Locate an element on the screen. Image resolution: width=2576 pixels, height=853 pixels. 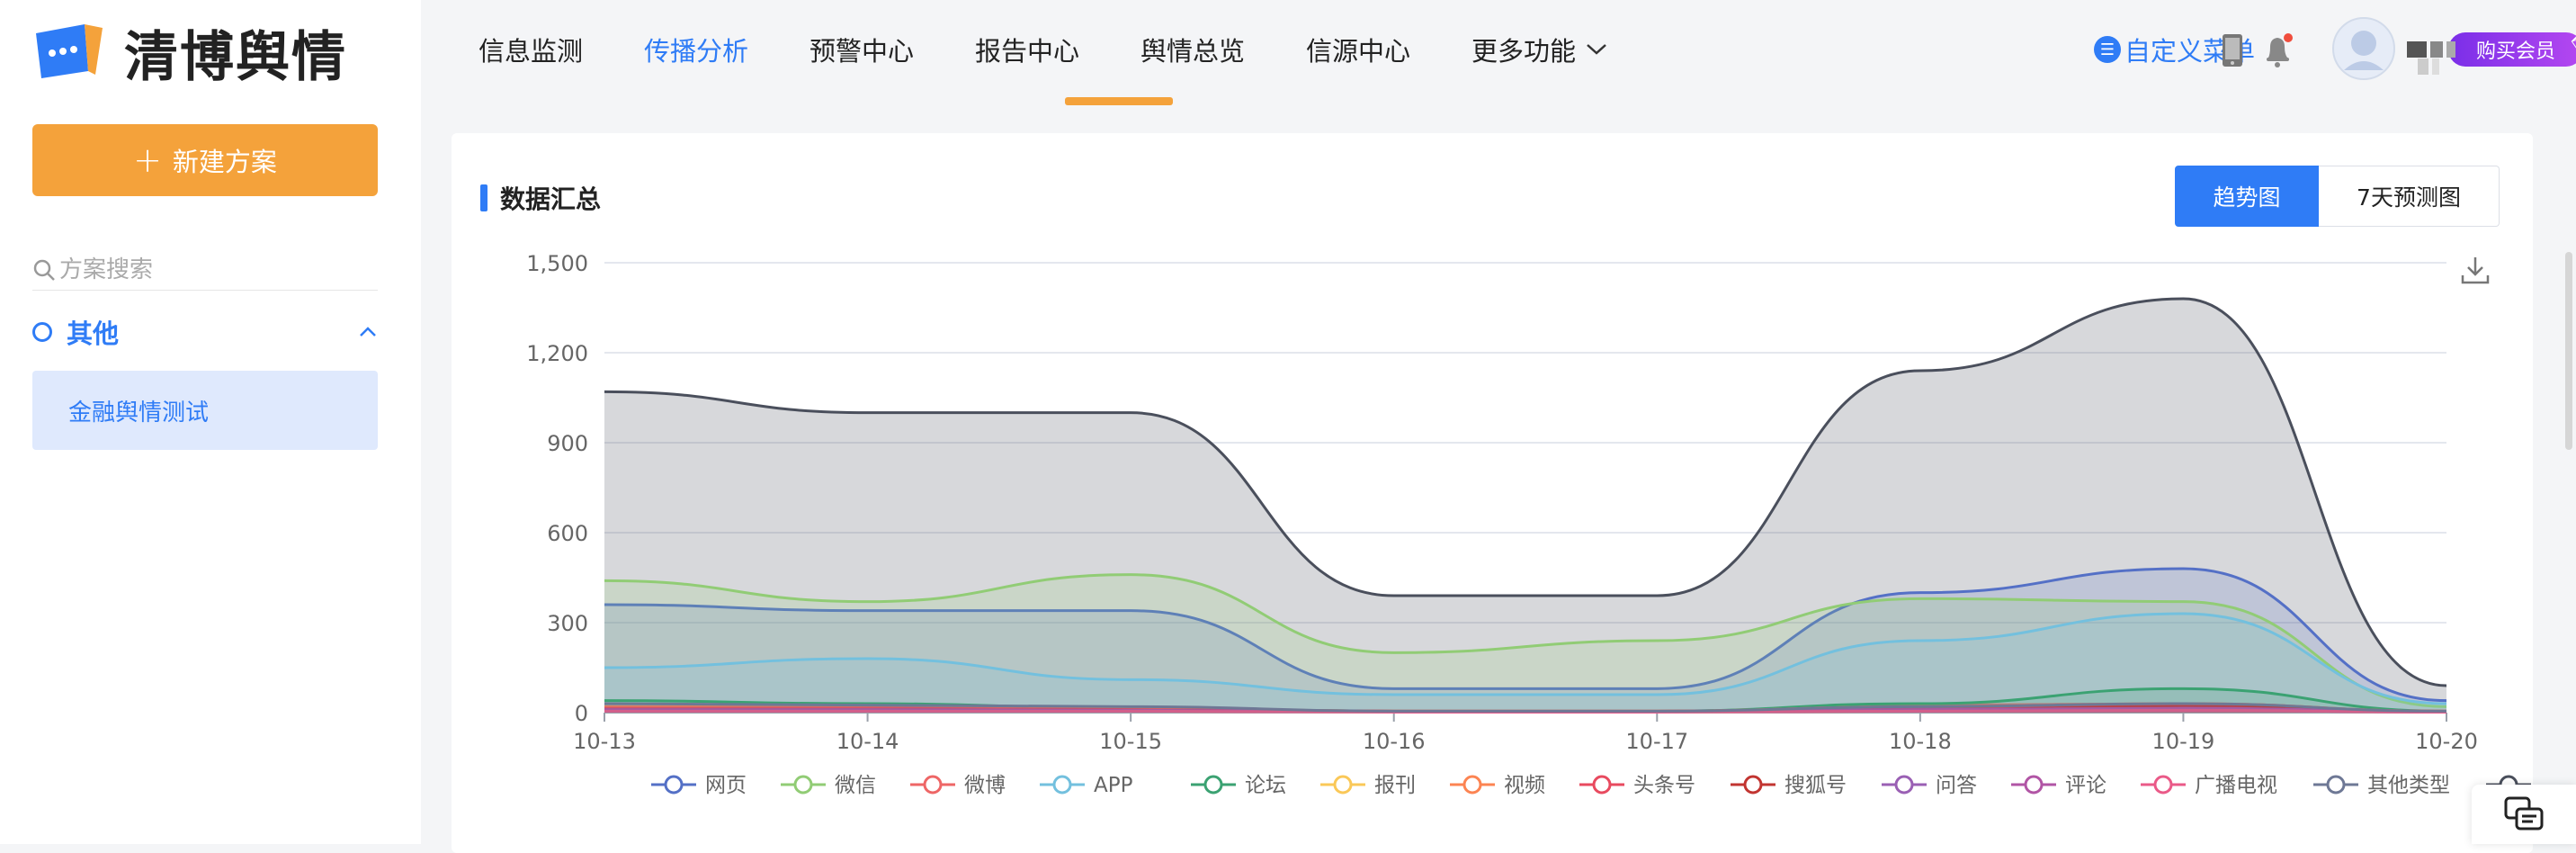
y-tick-label: 300 is located at coordinates (567, 623).